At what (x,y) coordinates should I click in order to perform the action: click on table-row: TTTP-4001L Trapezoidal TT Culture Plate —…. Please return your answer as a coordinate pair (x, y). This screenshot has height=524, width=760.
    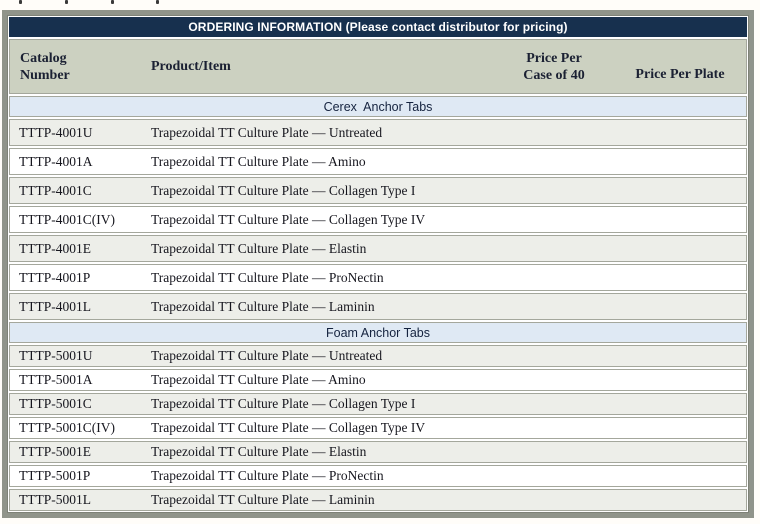
    Looking at the image, I should click on (378, 306).